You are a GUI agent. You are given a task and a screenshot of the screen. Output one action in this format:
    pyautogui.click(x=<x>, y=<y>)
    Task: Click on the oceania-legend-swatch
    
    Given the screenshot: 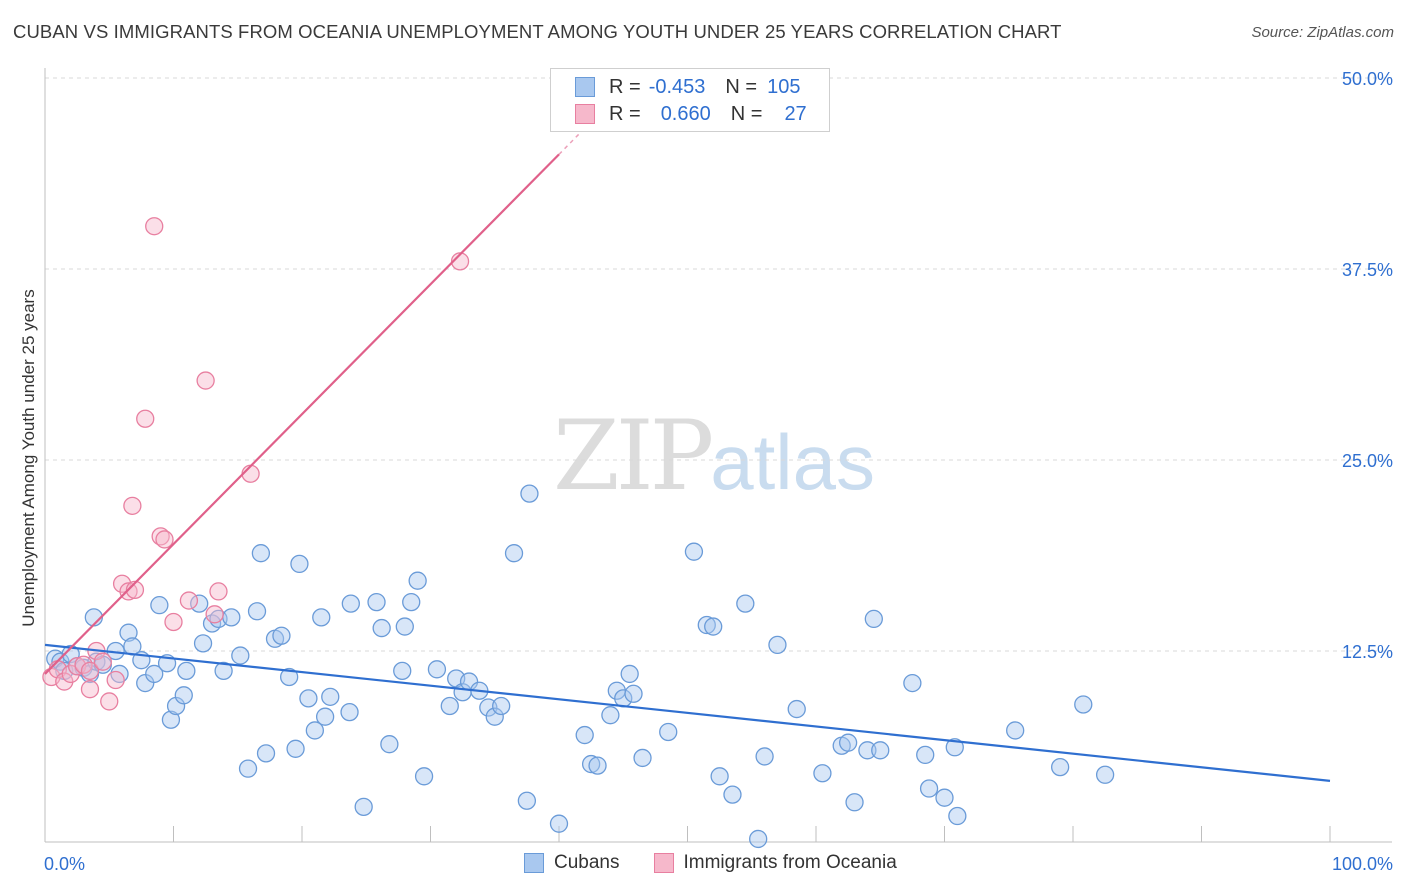 What is the action you would take?
    pyautogui.click(x=663, y=863)
    